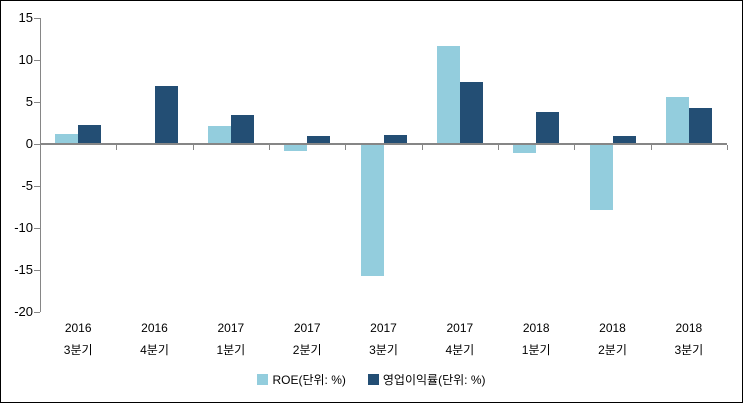  I want to click on y-axis-label: 15, so click(25, 17).